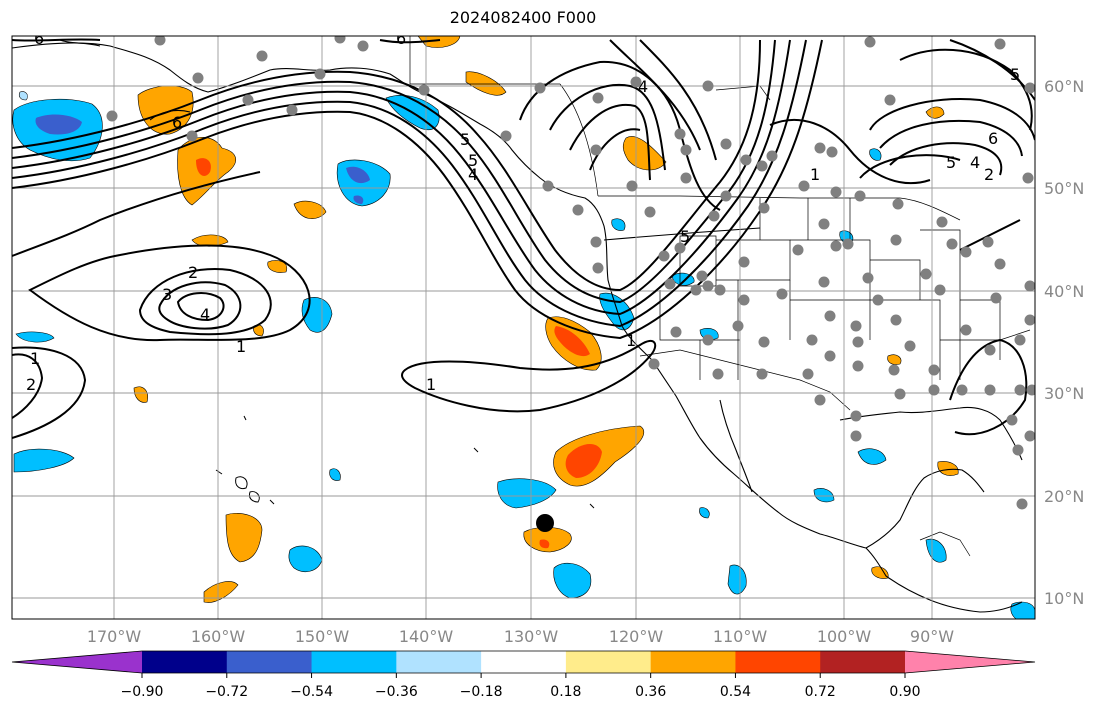 This screenshot has width=1105, height=712. What do you see at coordinates (523, 17) in the screenshot?
I see `map-title: 2024082400 F000` at bounding box center [523, 17].